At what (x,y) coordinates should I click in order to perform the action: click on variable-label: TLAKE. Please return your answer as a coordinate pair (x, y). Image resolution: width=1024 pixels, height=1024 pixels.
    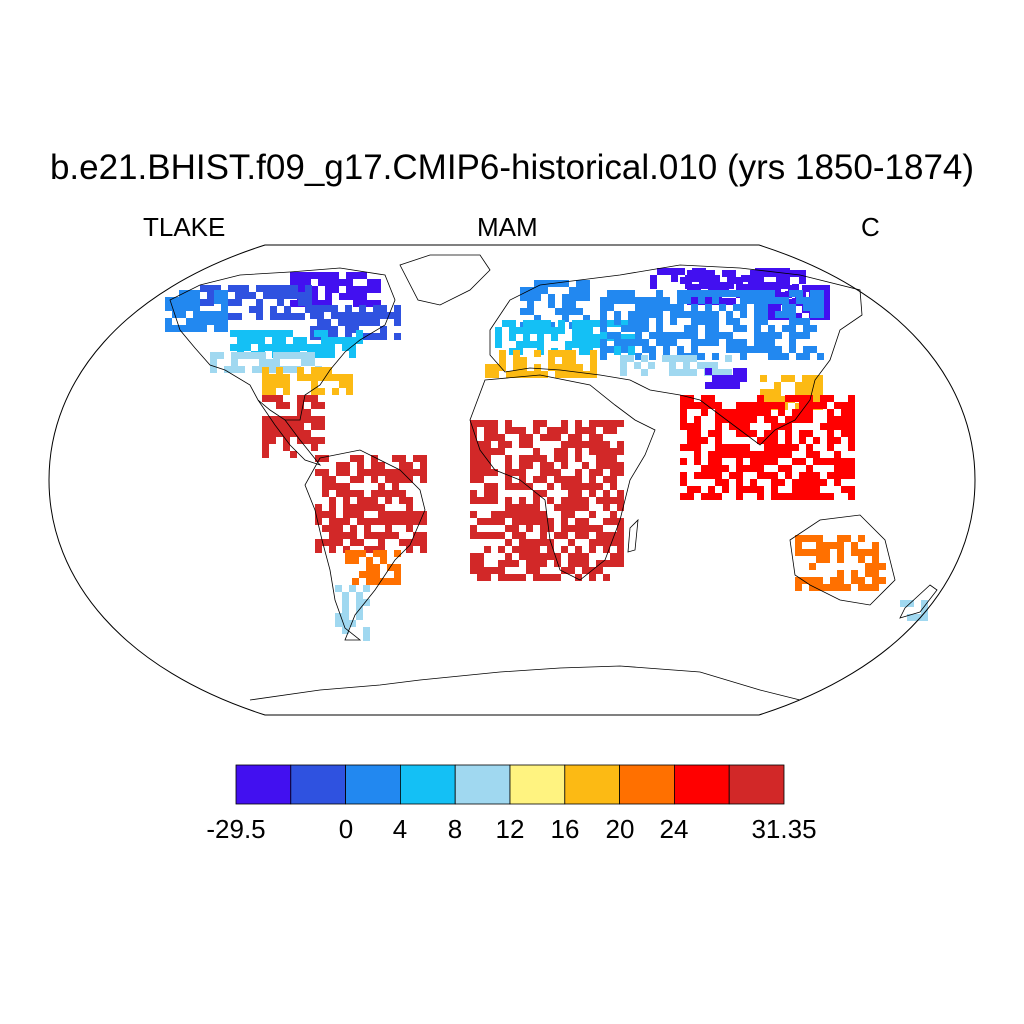
    Looking at the image, I should click on (184, 227).